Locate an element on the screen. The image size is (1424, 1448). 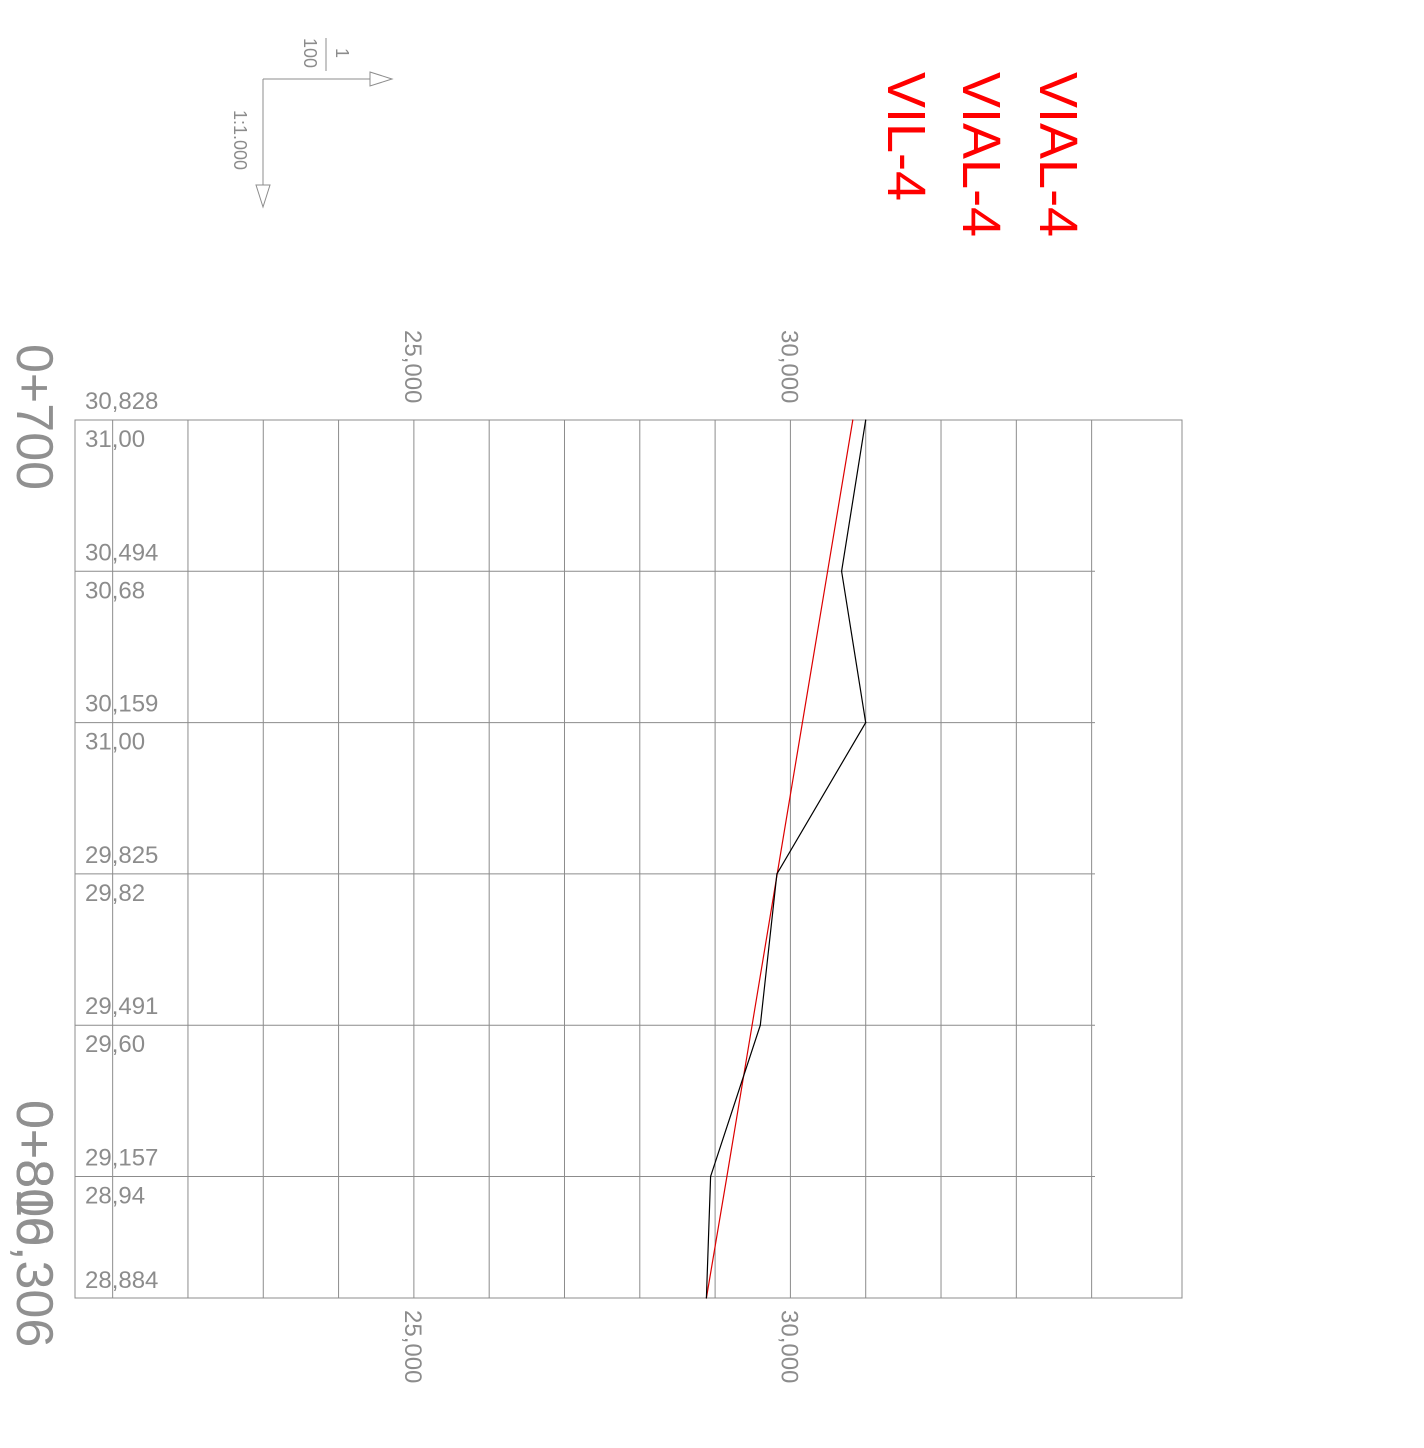
grade-line is located at coordinates (779, 859).